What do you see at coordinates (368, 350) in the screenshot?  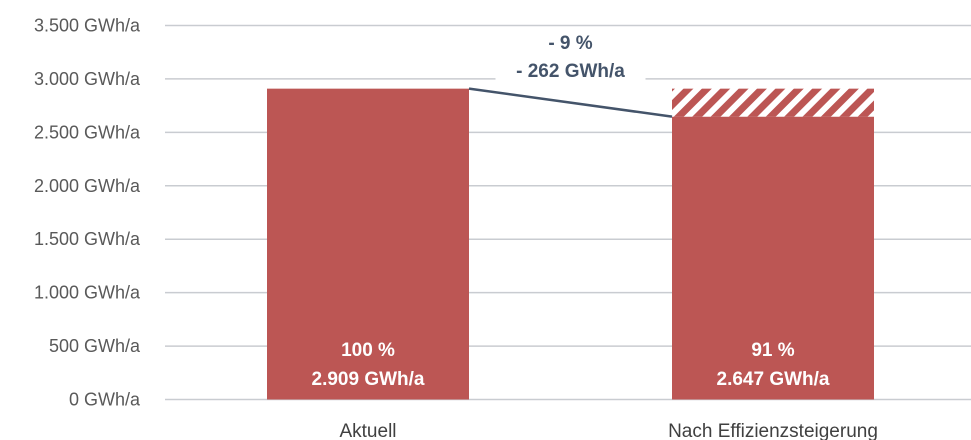 I see `bar-percent-label: 100 %` at bounding box center [368, 350].